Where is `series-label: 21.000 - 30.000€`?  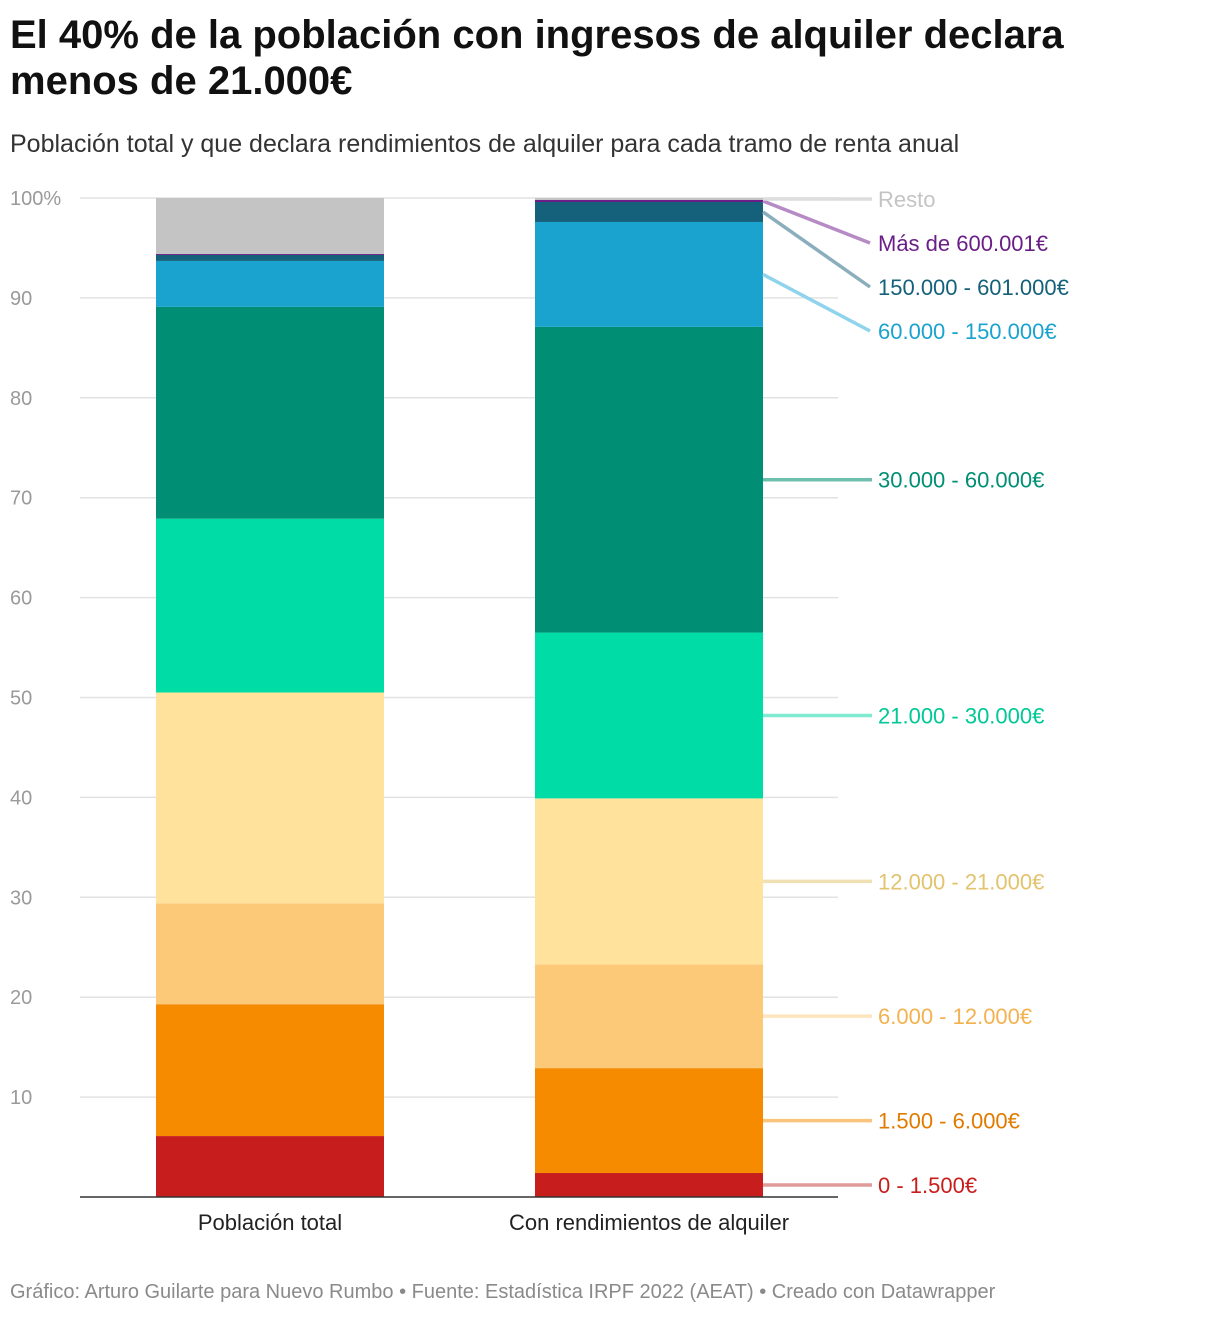 series-label: 21.000 - 30.000€ is located at coordinates (961, 715).